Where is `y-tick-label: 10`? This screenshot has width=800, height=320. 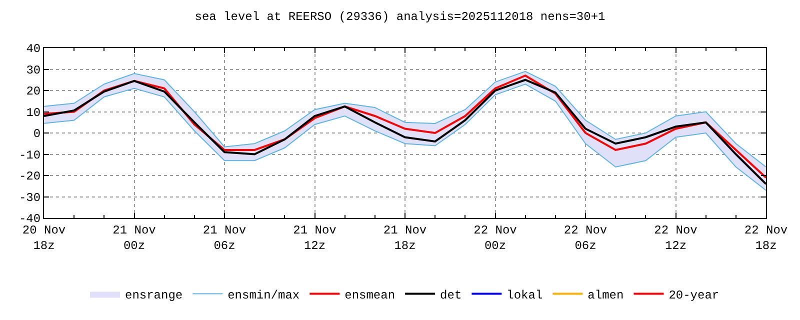 y-tick-label: 10 is located at coordinates (33, 113).